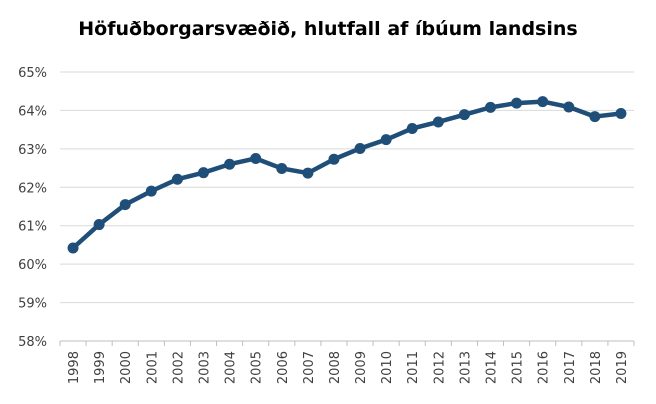 The height and width of the screenshot is (404, 656). Describe the element at coordinates (178, 367) in the screenshot. I see `x-tick-label: 2002` at that location.